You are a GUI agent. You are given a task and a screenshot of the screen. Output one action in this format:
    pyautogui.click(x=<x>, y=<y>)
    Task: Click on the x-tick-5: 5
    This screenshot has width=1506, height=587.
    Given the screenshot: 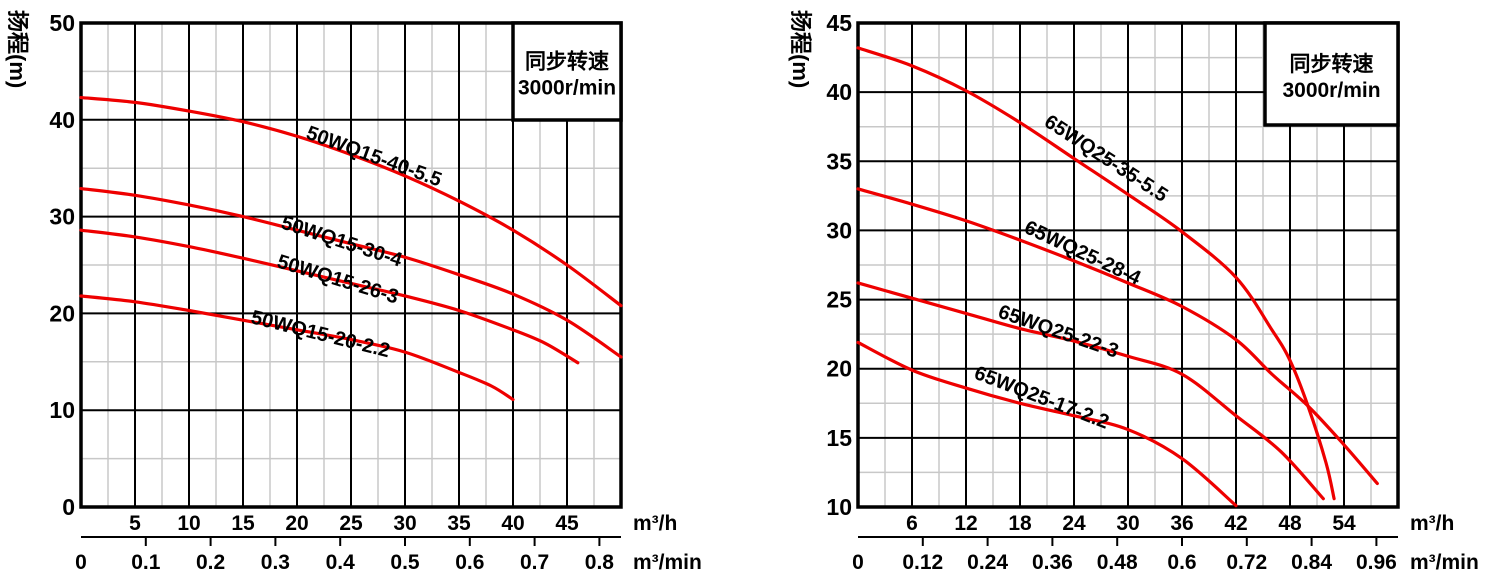 What is the action you would take?
    pyautogui.click(x=135, y=523)
    